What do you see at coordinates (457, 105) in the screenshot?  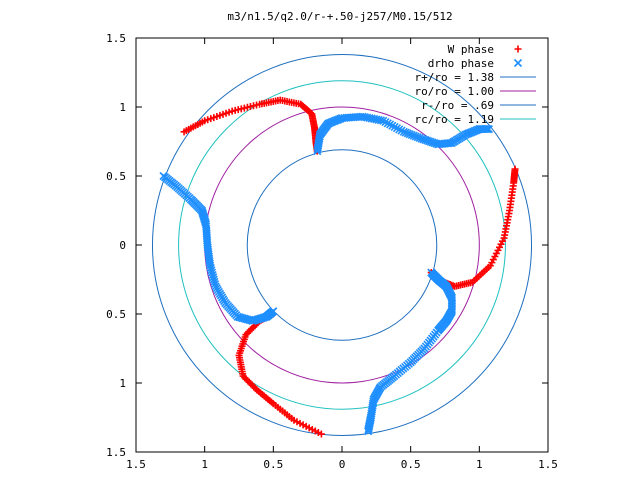 I see `legend-label: r-/ro = .69` at bounding box center [457, 105].